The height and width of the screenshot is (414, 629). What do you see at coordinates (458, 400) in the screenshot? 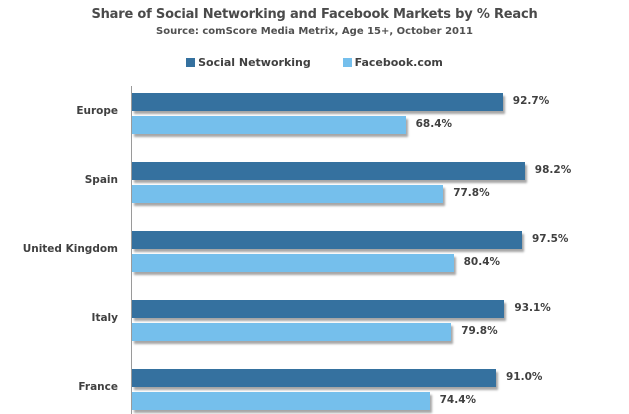
I see `data-label: 74.4%` at bounding box center [458, 400].